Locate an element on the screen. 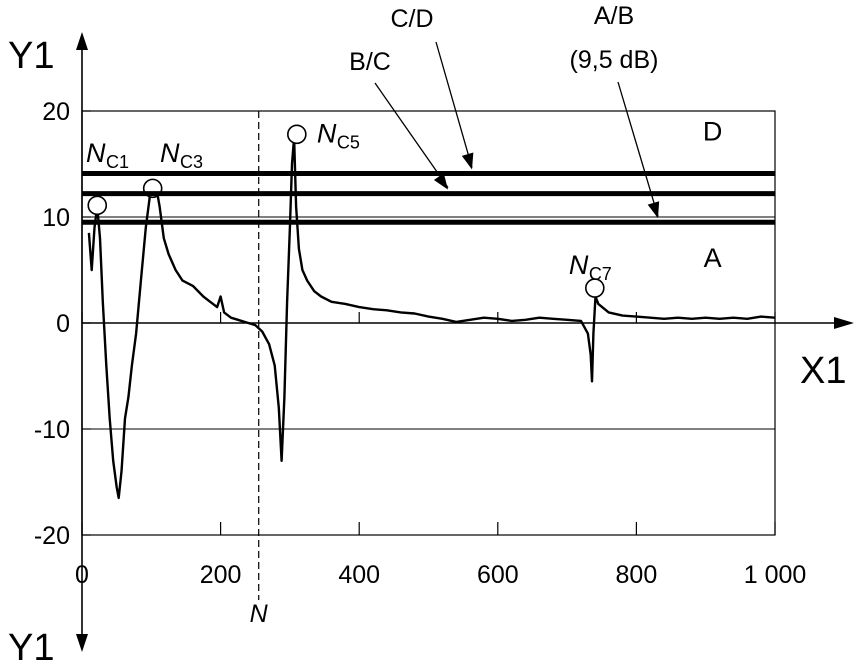  x-tick-label: 200 is located at coordinates (221, 575).